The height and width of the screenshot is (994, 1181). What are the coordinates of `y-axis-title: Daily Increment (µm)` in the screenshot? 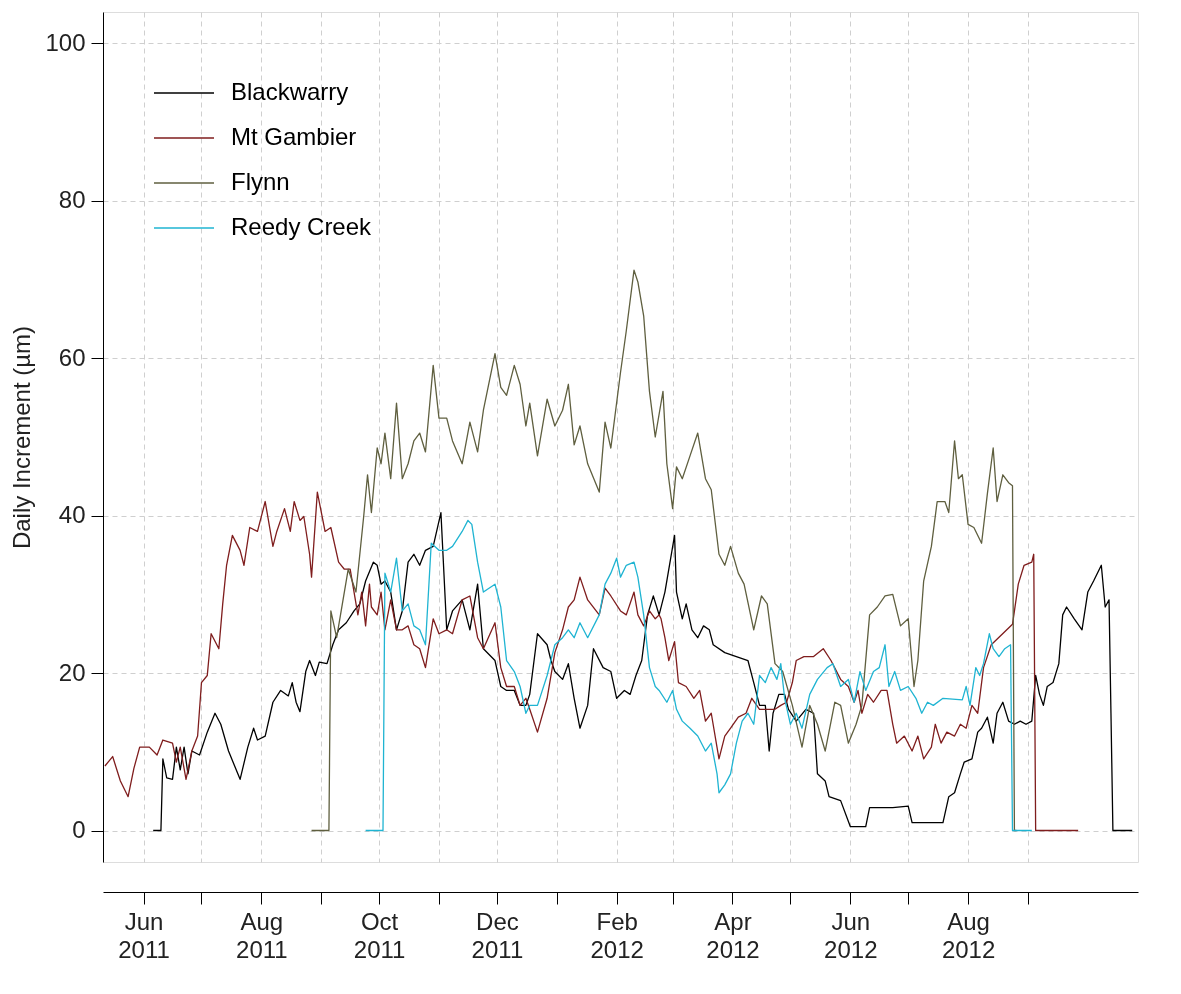 It's located at (22, 437).